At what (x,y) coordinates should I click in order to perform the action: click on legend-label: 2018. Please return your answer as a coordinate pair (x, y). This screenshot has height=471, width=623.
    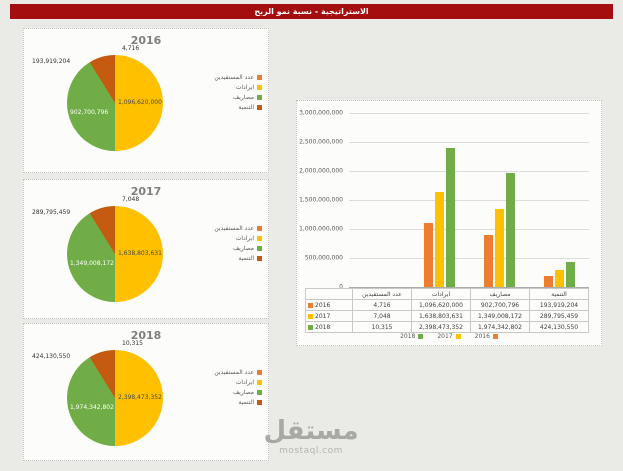
    Looking at the image, I should click on (408, 336).